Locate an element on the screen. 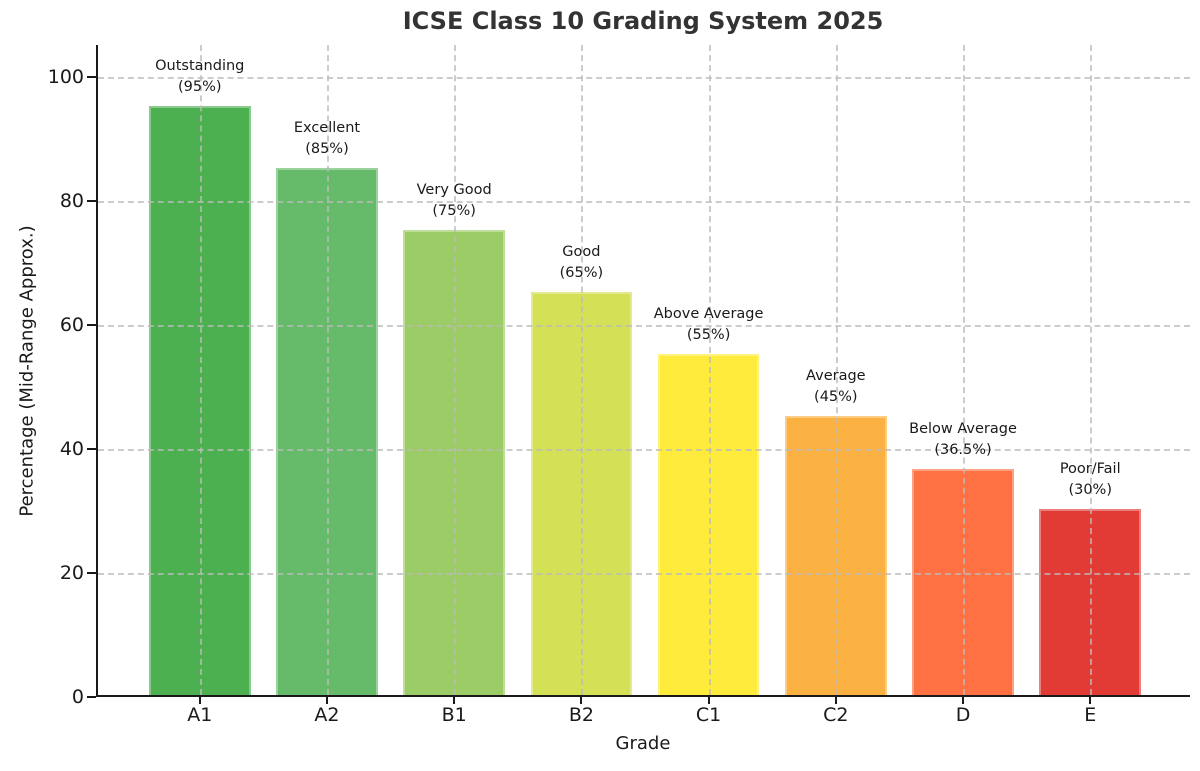  x-tick-label: A2 is located at coordinates (327, 715).